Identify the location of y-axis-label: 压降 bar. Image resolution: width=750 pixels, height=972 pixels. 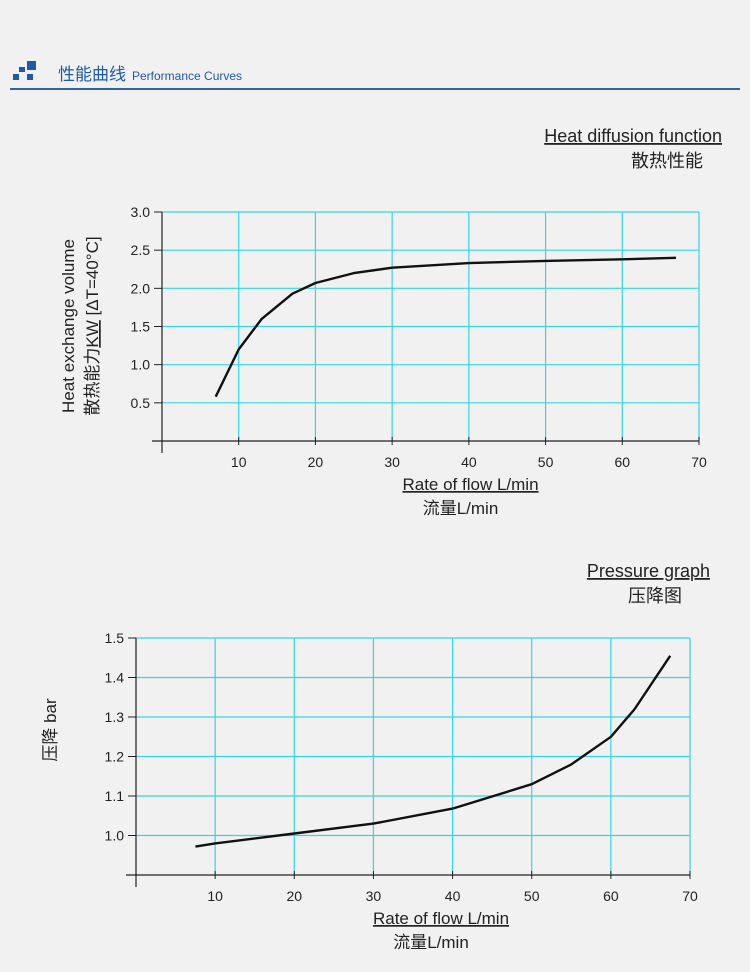
(50, 730).